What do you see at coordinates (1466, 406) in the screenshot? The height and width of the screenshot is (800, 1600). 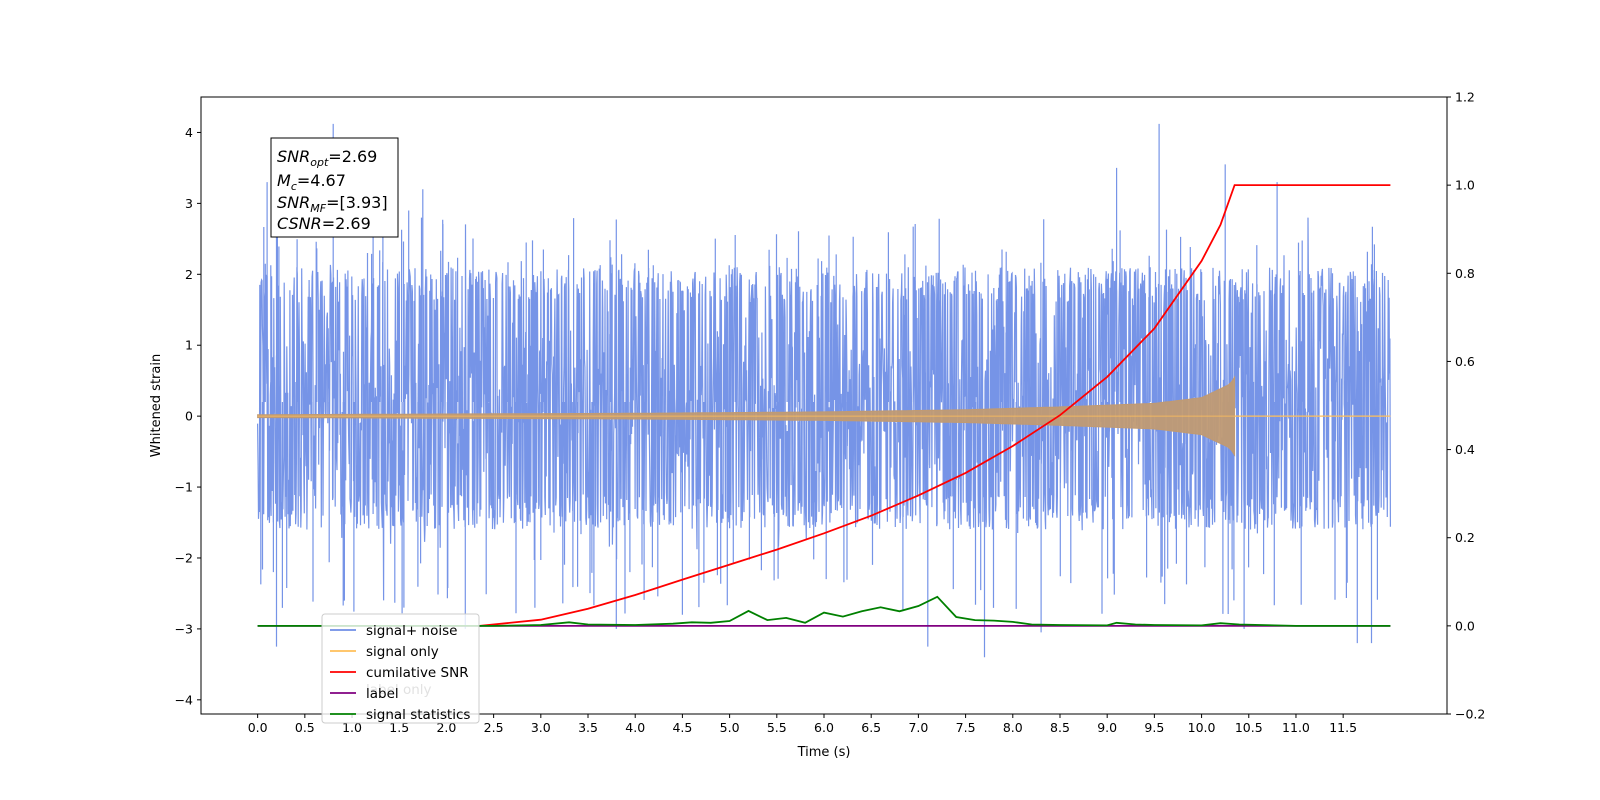 I see `y-axis-right: 1.2 1.0 0.8 0.6 0.4 0.2 0.0 −0.2` at bounding box center [1466, 406].